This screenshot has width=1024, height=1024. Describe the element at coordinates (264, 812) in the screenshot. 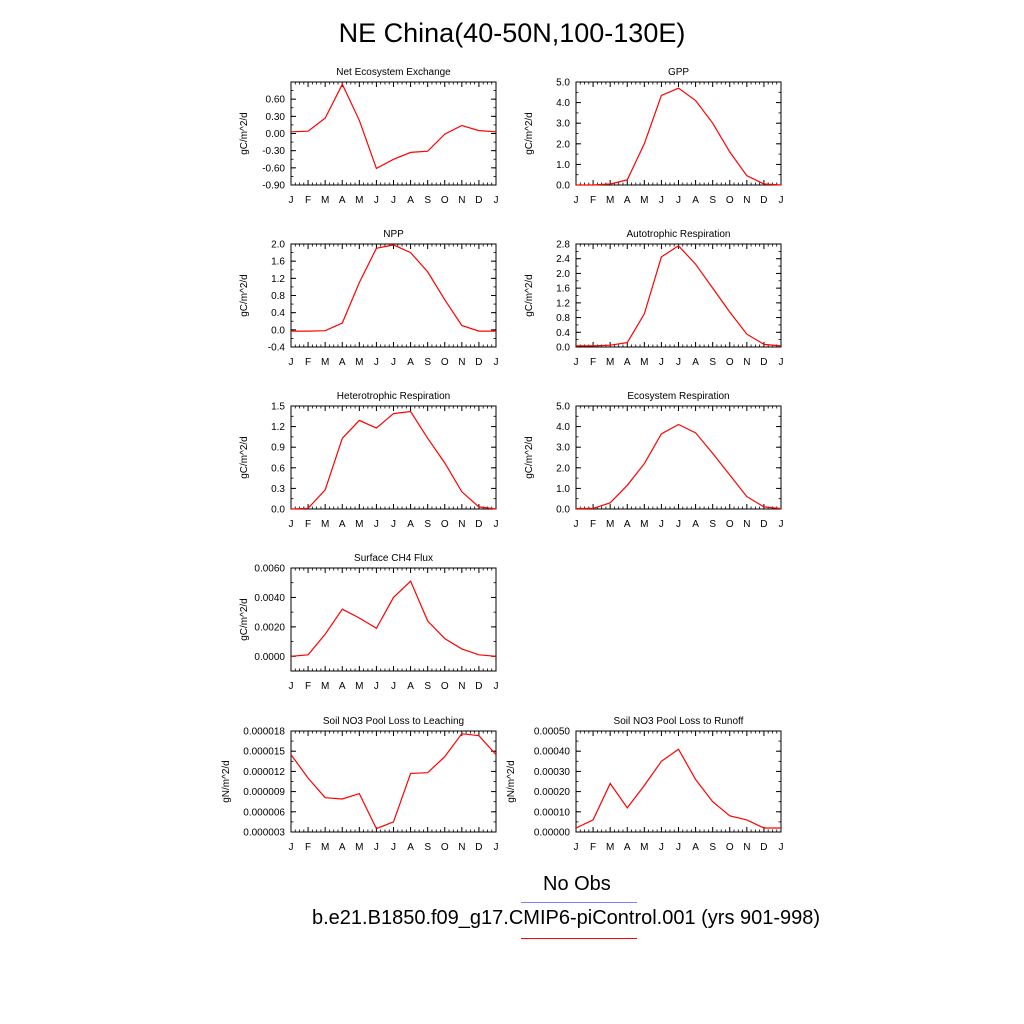

I see `y-tick-label: 0.000006` at that location.